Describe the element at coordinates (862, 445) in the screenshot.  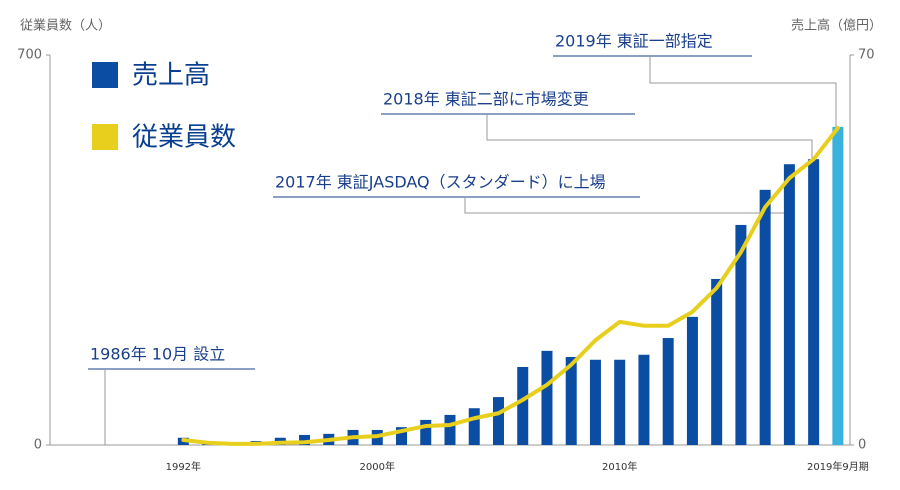
I see `y2-tick-label: 0` at that location.